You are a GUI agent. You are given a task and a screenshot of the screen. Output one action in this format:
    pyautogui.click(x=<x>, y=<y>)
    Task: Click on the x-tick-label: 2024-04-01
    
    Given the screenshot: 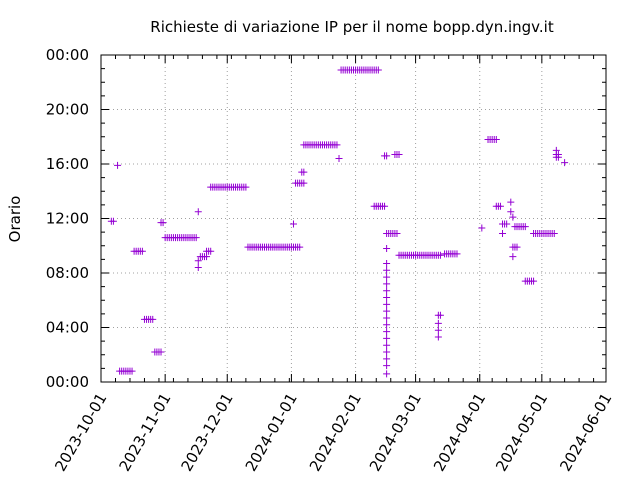 What is the action you would take?
    pyautogui.click(x=459, y=432)
    